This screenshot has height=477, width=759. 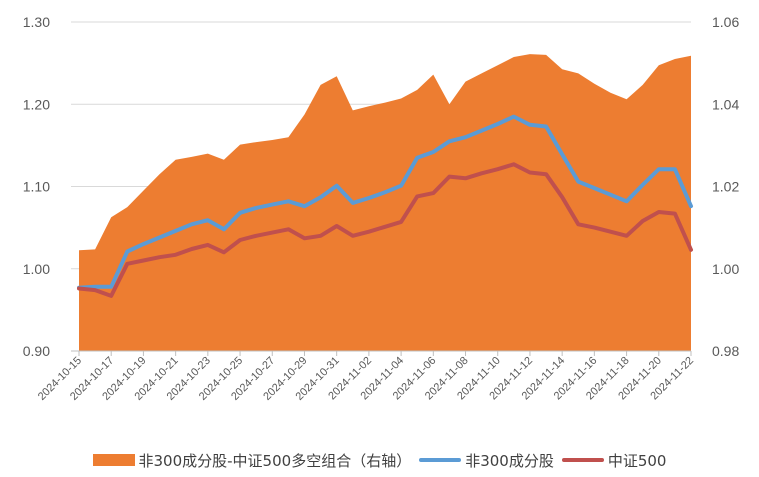 I want to click on legend-item-csi500: 中证500, so click(x=614, y=460).